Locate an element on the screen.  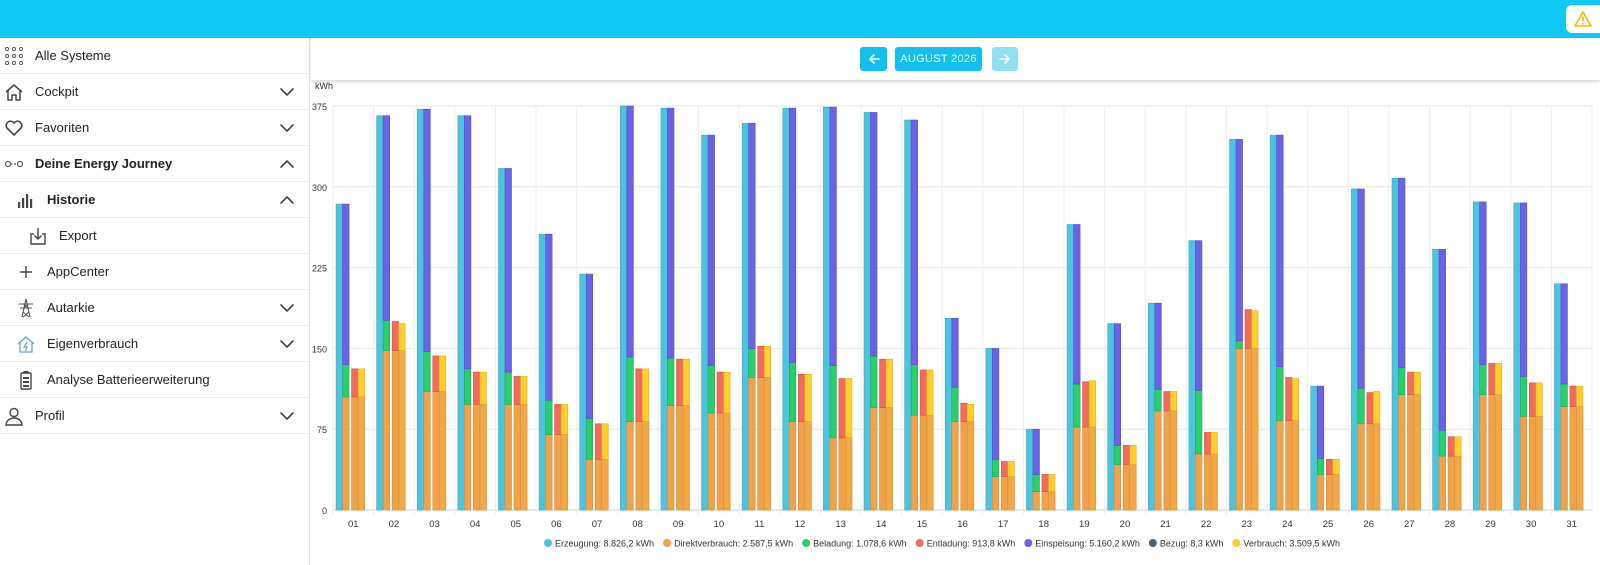
chevron-down-icon is located at coordinates (287, 416).